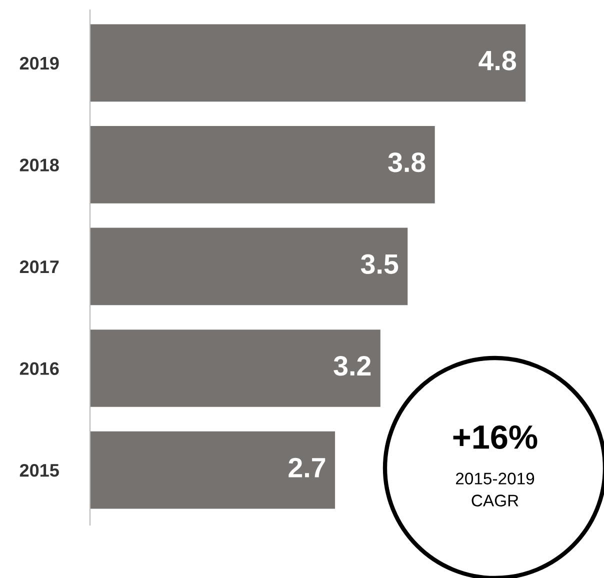  Describe the element at coordinates (39, 165) in the screenshot. I see `y-tick-label: 2018` at that location.